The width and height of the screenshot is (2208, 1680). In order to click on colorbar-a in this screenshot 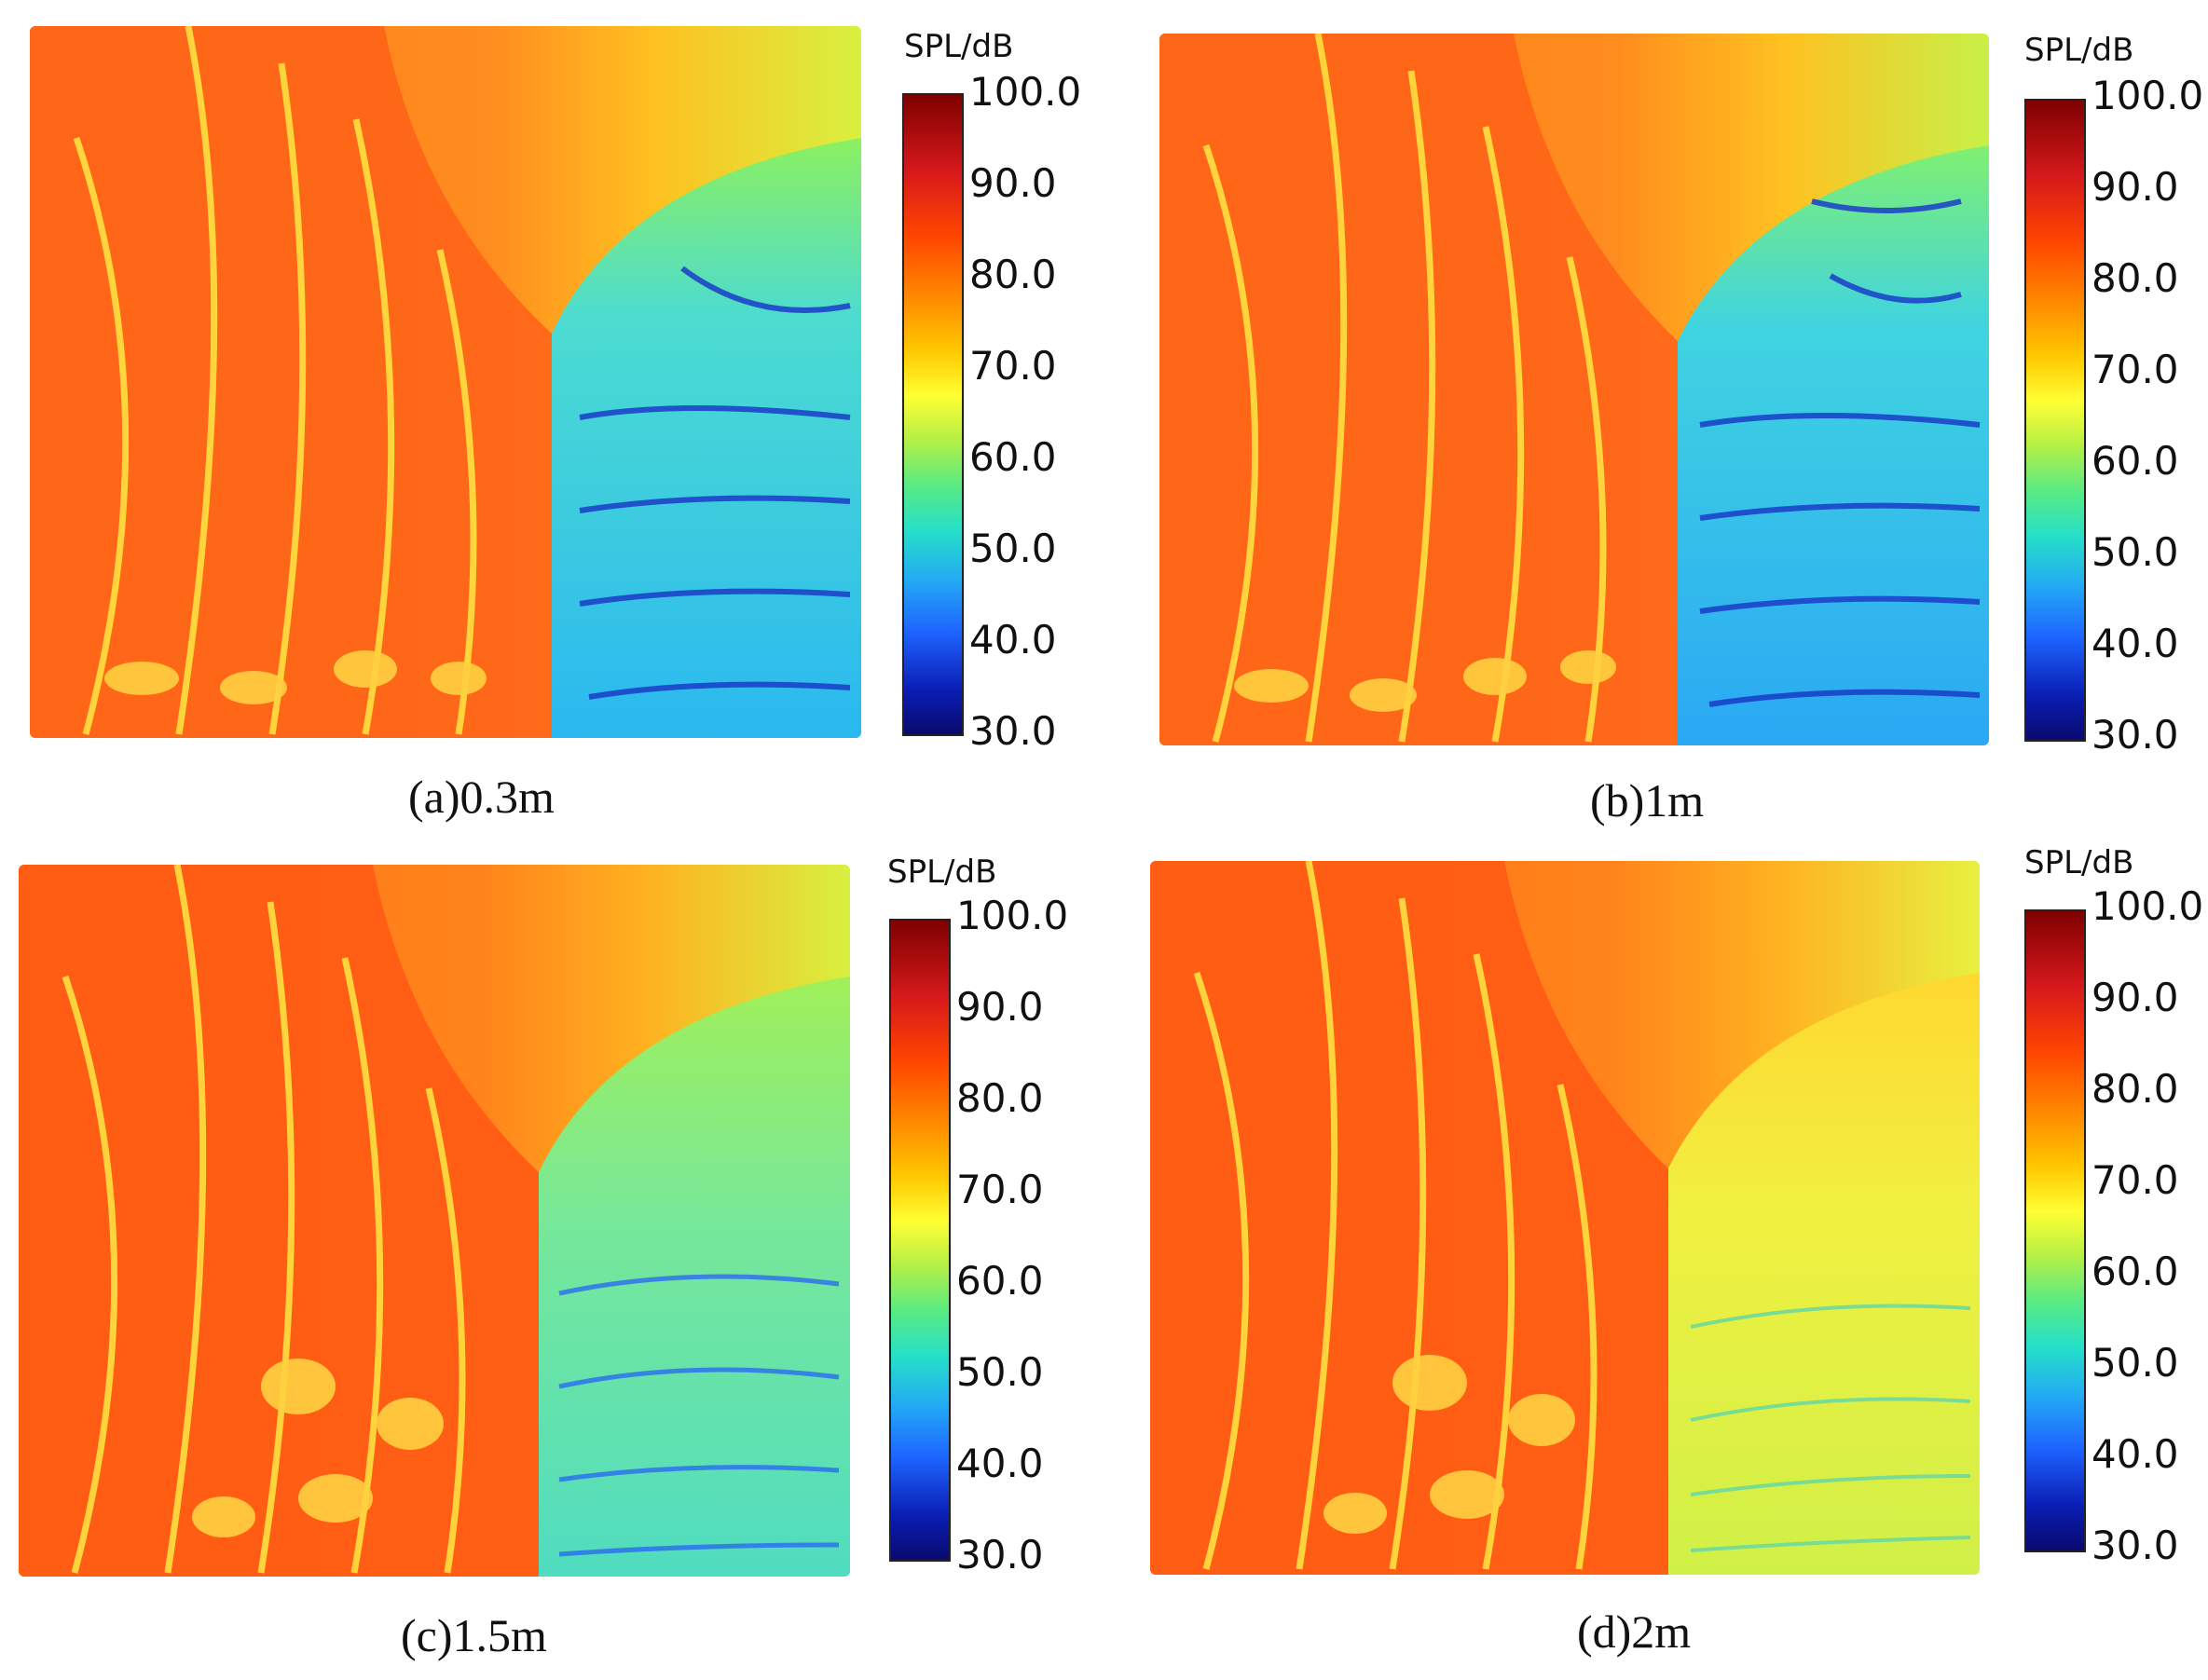, I will do `click(933, 414)`.